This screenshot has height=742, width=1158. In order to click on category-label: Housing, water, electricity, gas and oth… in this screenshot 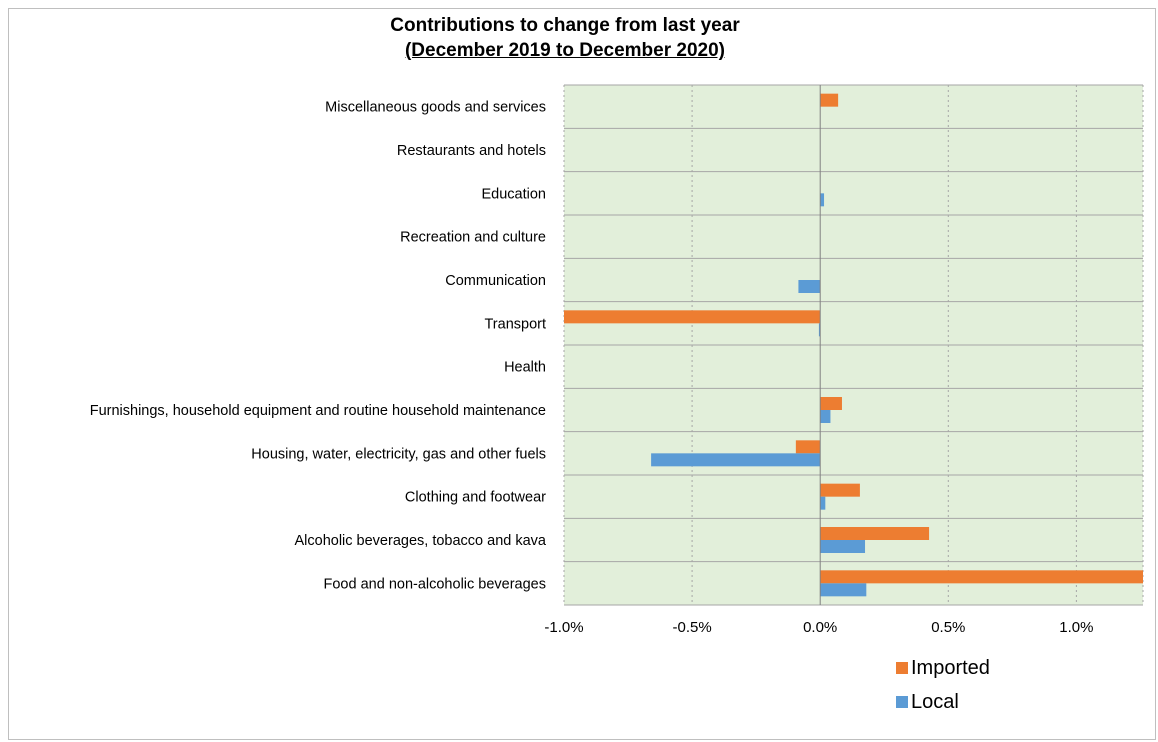, I will do `click(398, 454)`.